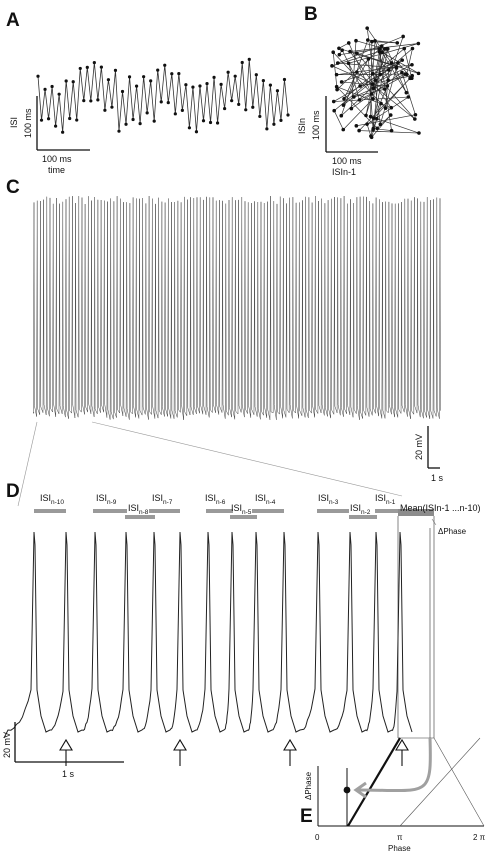  What do you see at coordinates (13, 491) in the screenshot?
I see `panel-d-letter: D` at bounding box center [13, 491].